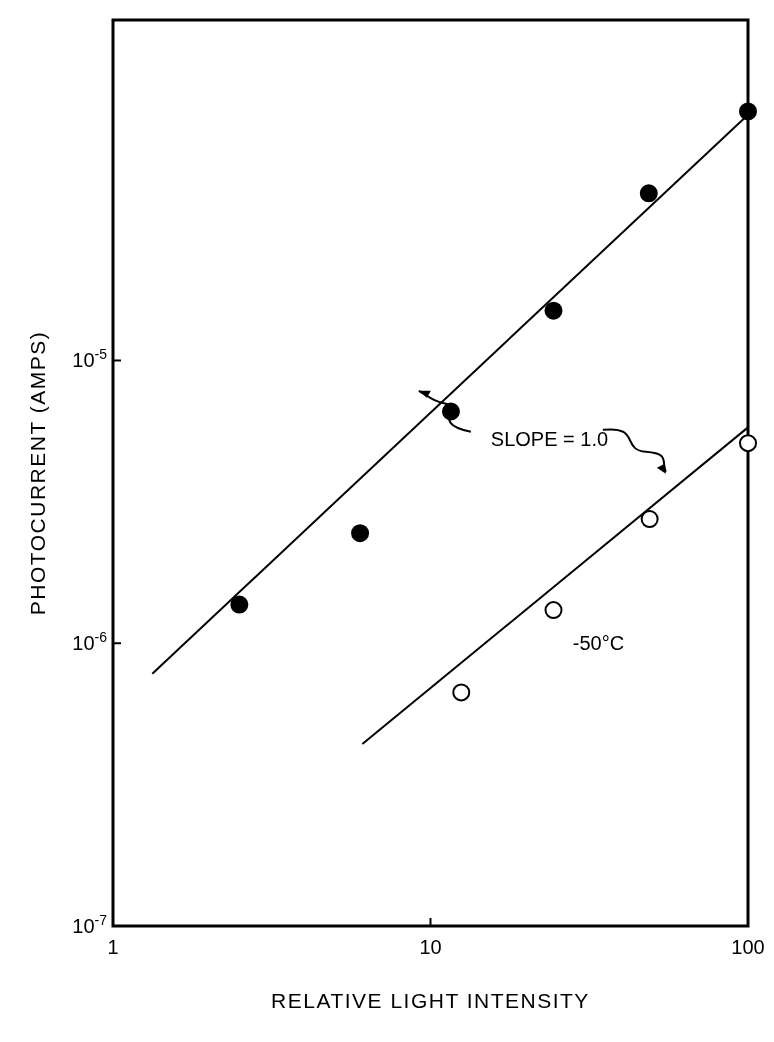 The height and width of the screenshot is (1042, 774). Describe the element at coordinates (748, 947) in the screenshot. I see `x-tick-label: 100` at that location.